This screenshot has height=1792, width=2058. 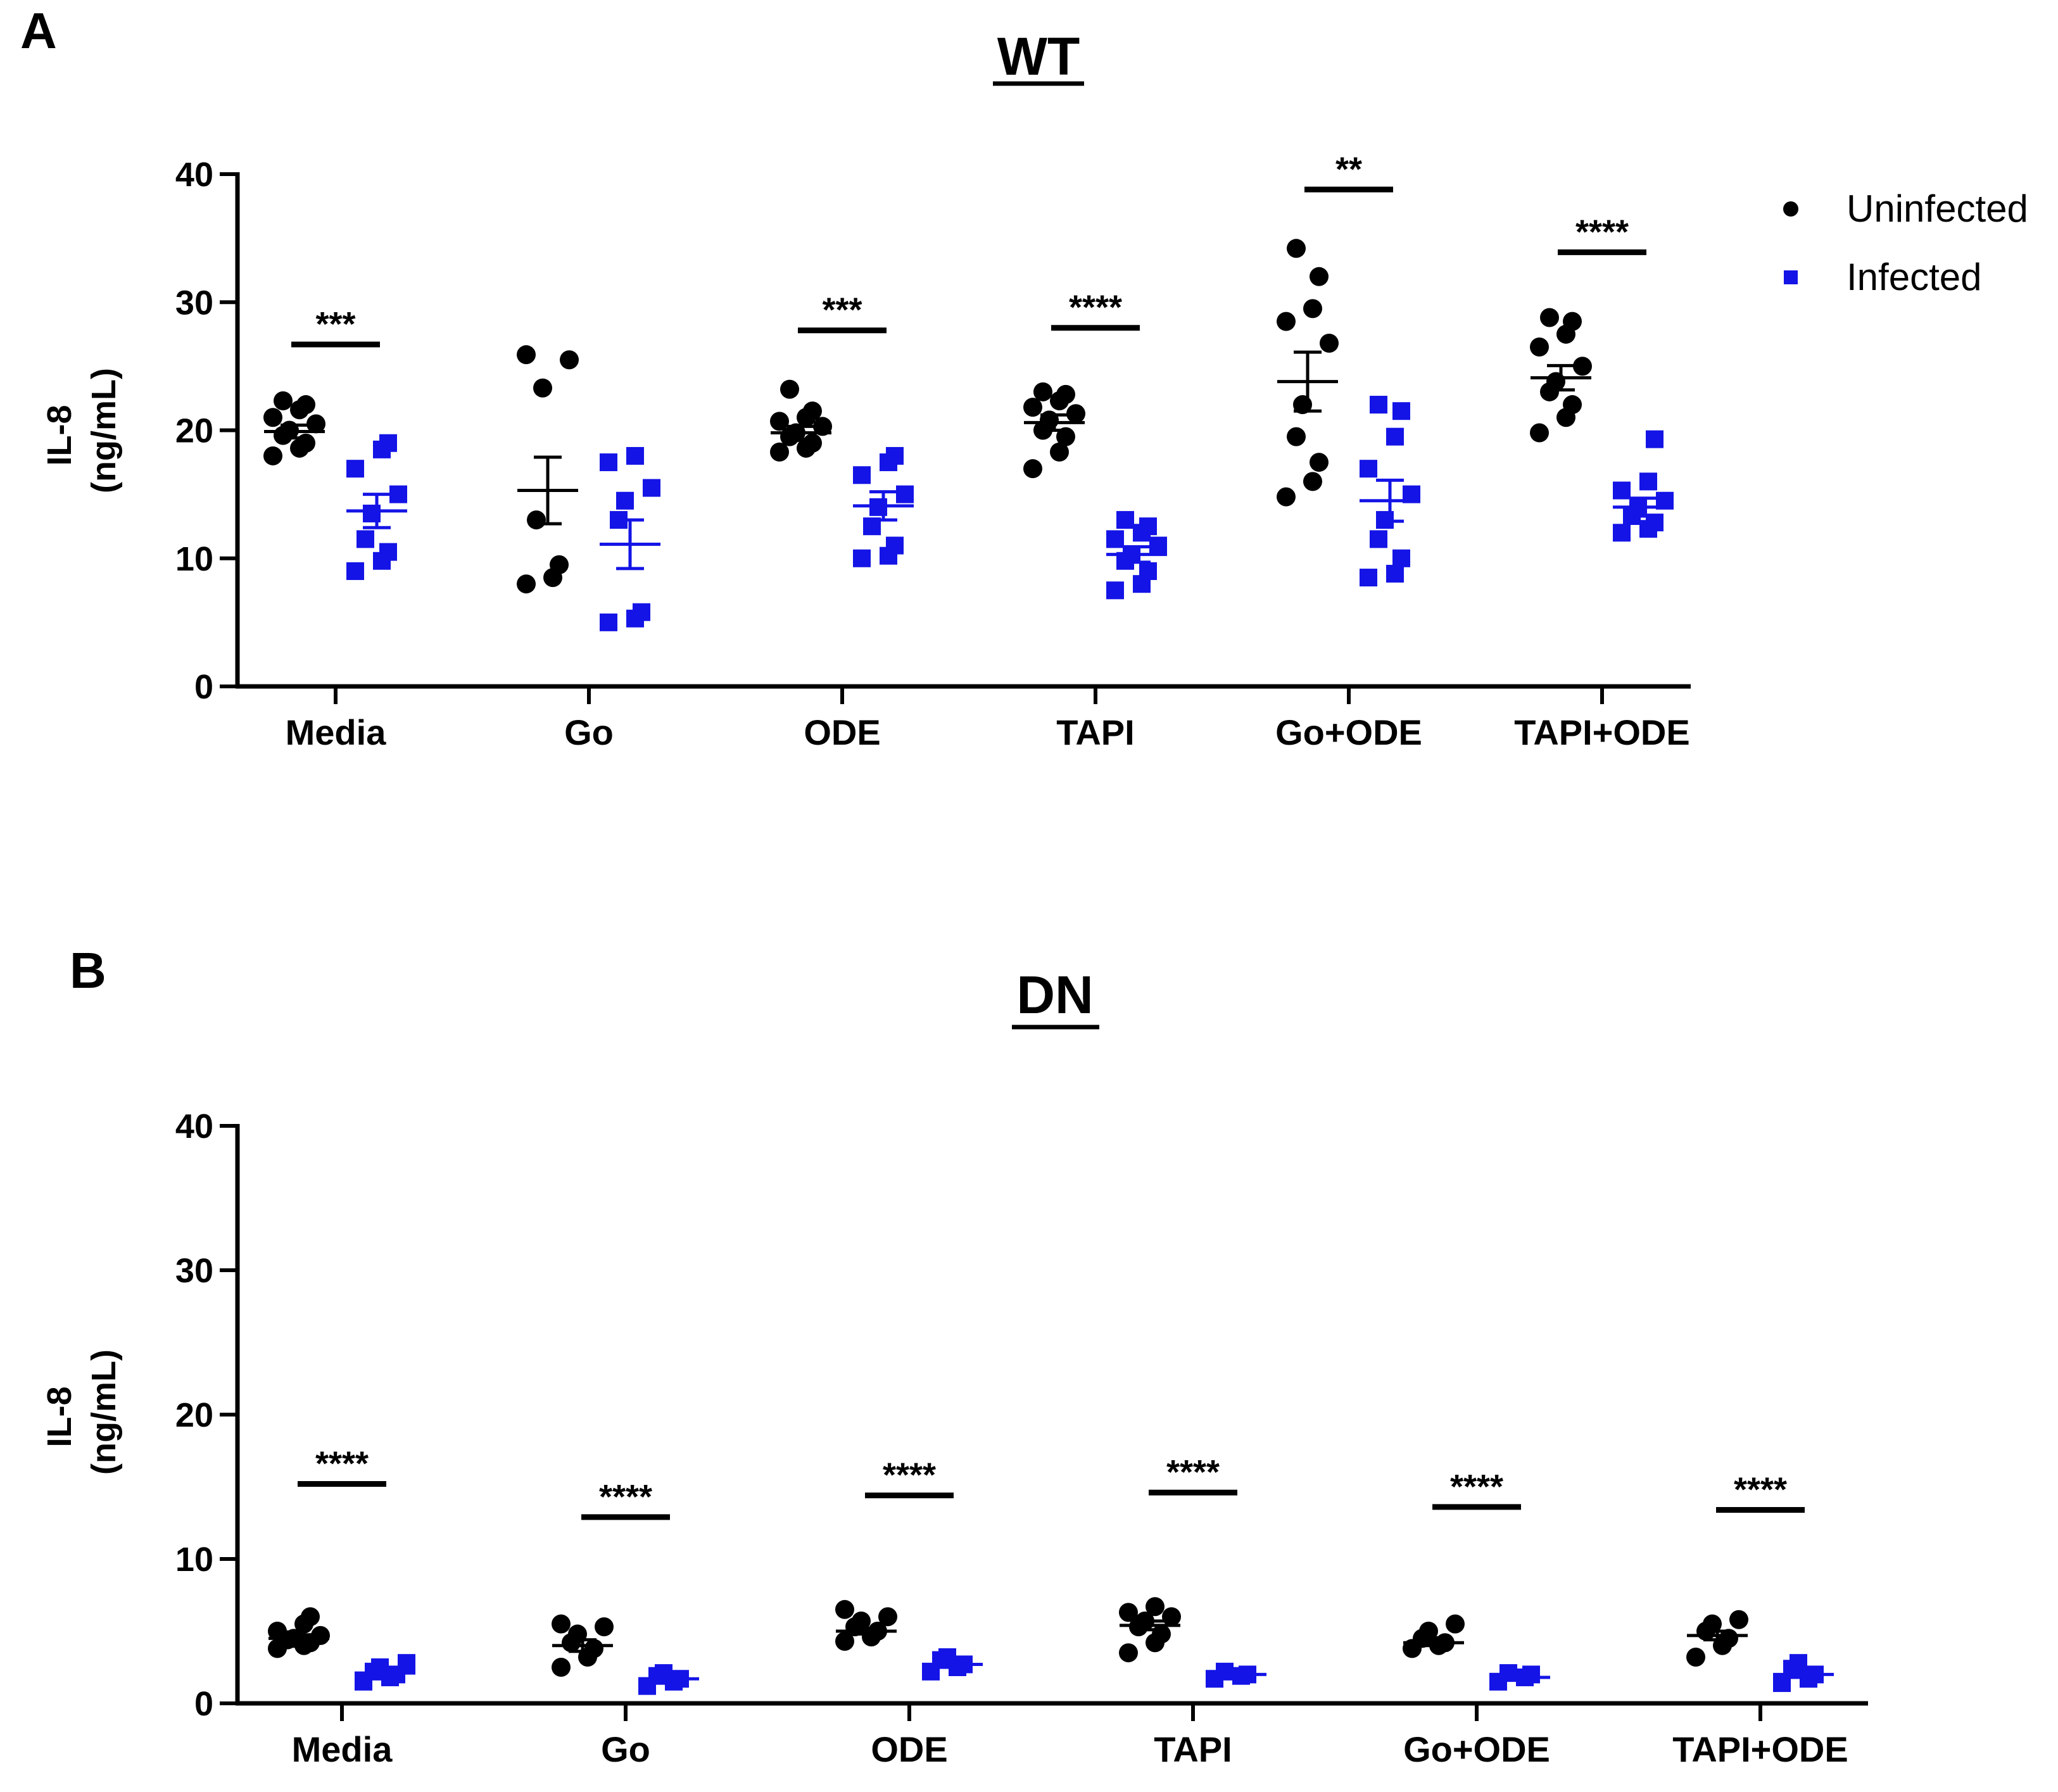 What do you see at coordinates (1348, 169) in the screenshot?
I see `significance-label: **` at bounding box center [1348, 169].